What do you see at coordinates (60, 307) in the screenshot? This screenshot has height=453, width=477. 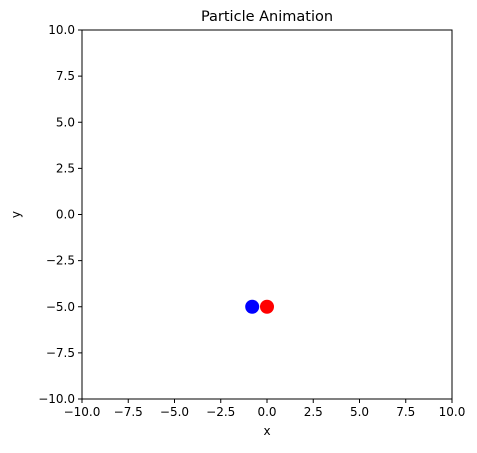 I see `y-tick-label: −5.0` at bounding box center [60, 307].